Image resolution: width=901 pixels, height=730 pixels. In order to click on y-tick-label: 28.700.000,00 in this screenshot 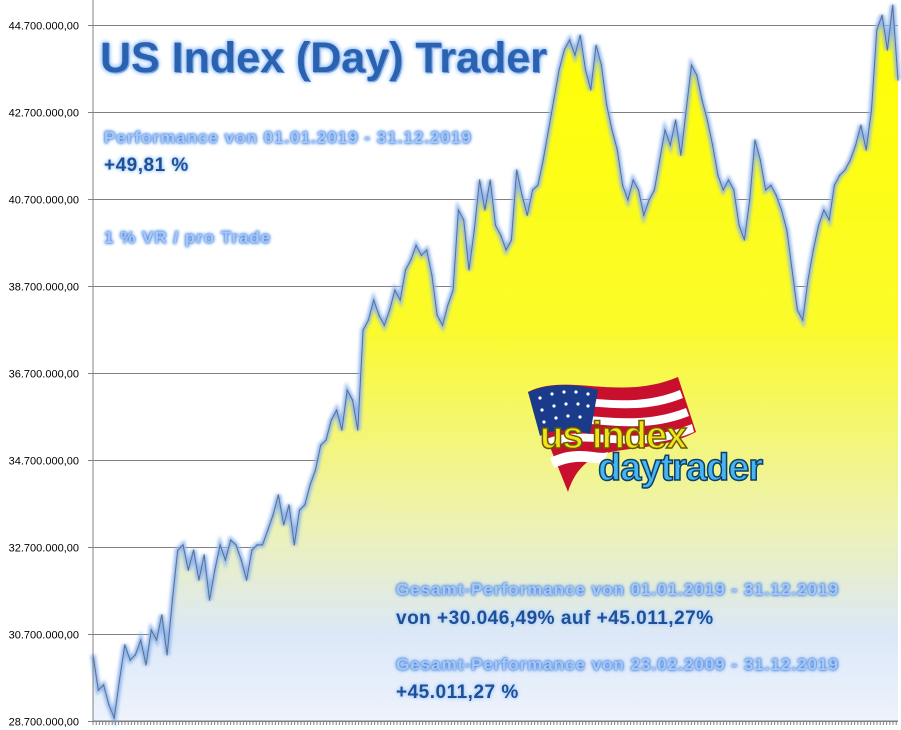, I will do `click(44, 723)`.